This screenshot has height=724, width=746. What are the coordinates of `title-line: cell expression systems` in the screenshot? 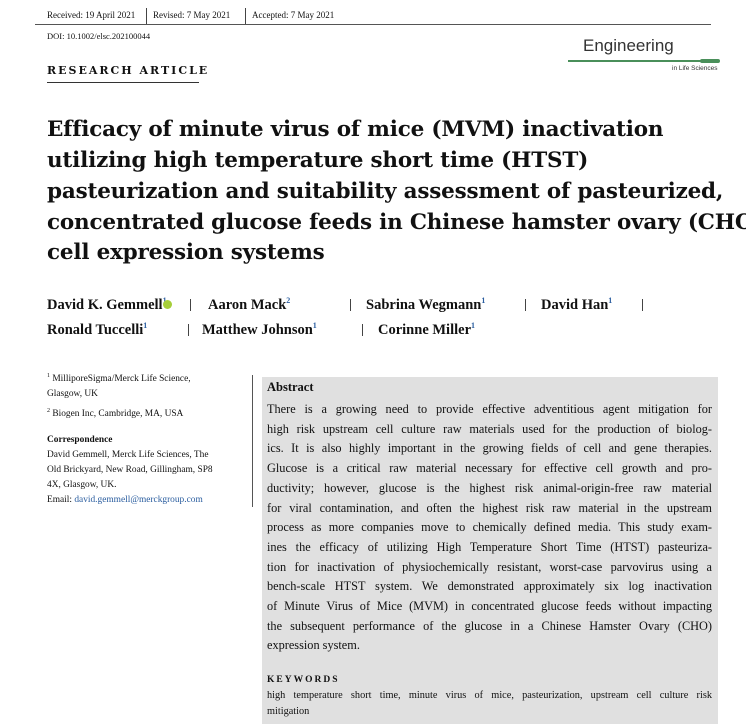 It's located at (186, 252).